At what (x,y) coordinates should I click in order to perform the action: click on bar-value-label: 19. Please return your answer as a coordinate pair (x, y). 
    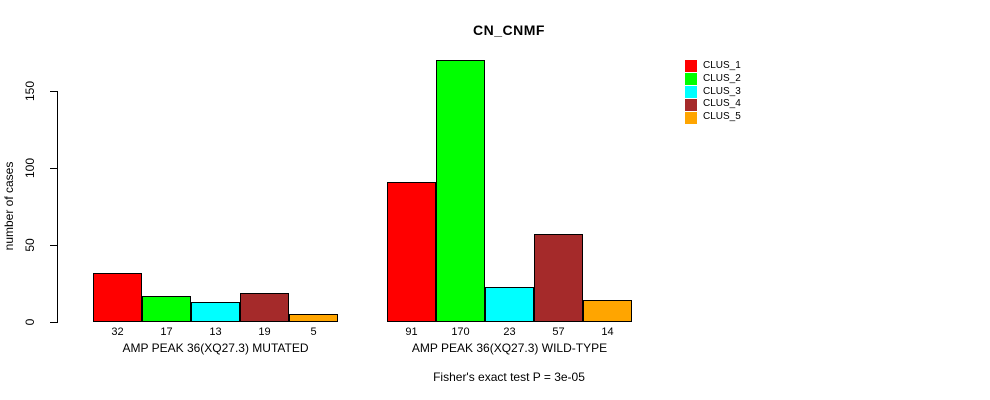
    Looking at the image, I should click on (264, 332).